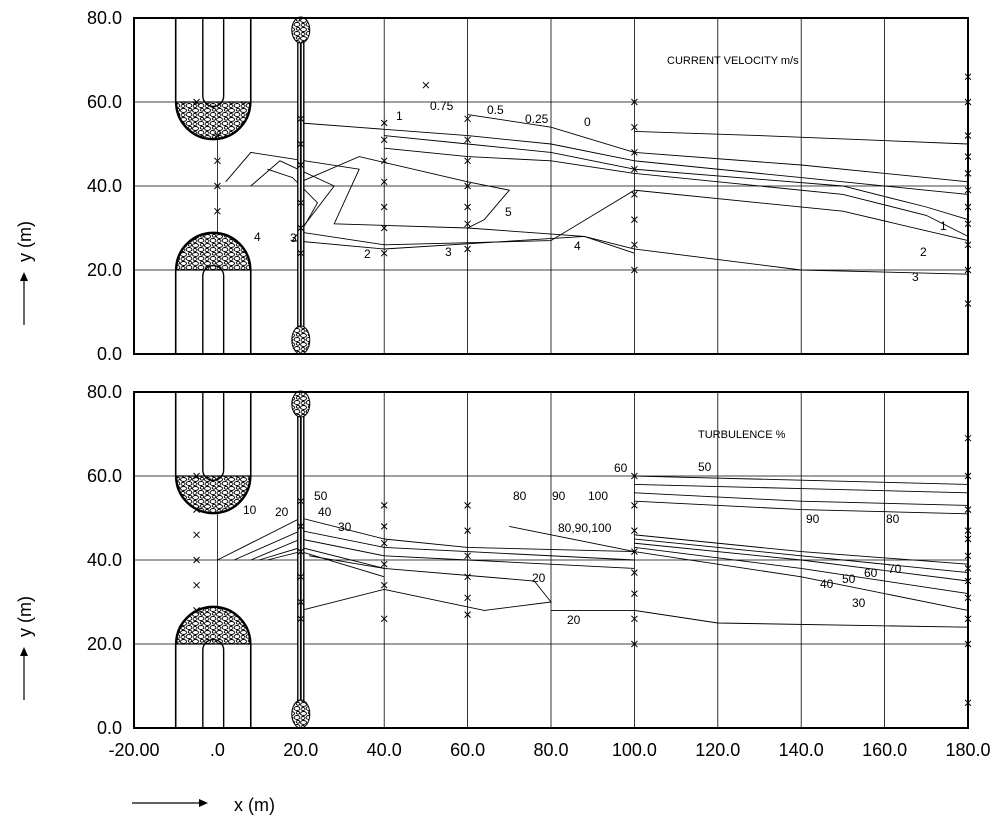 Image resolution: width=1003 pixels, height=816 pixels. I want to click on x-tick-label: 100.0, so click(634, 750).